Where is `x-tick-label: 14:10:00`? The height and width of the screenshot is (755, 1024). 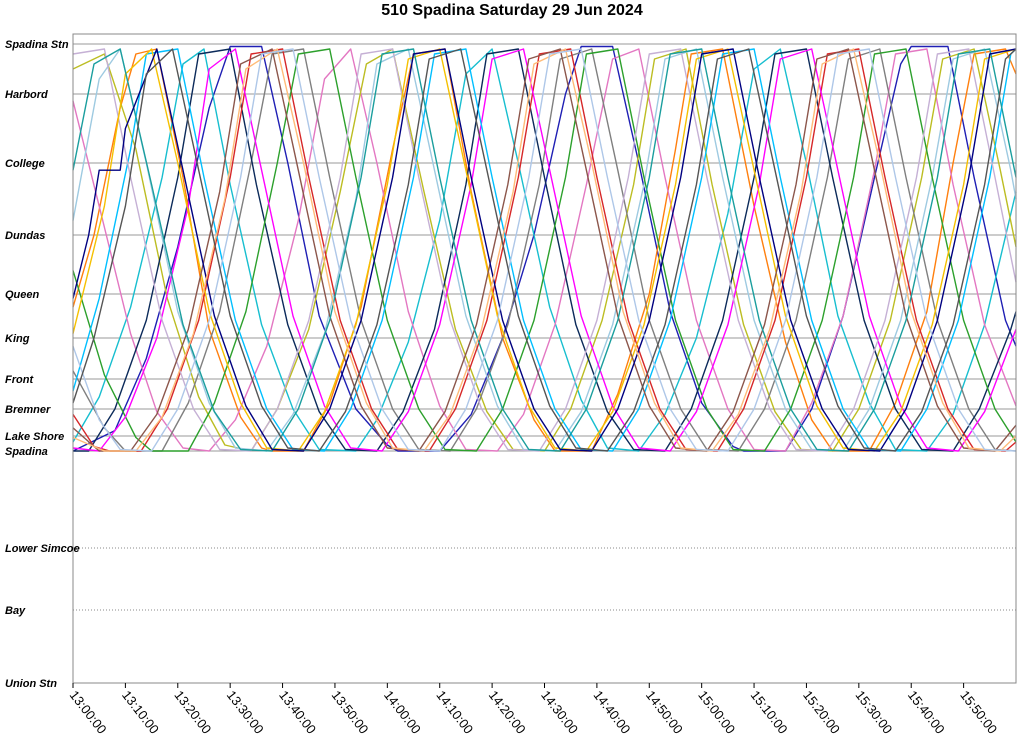 x-tick-label: 14:10:00 is located at coordinates (454, 712).